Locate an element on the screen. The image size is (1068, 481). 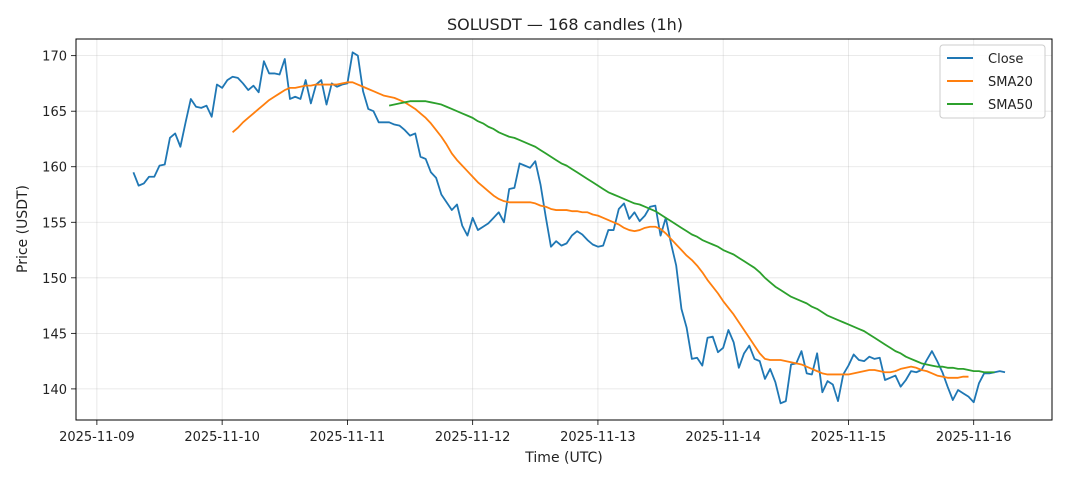
legend-box is located at coordinates (992, 81).